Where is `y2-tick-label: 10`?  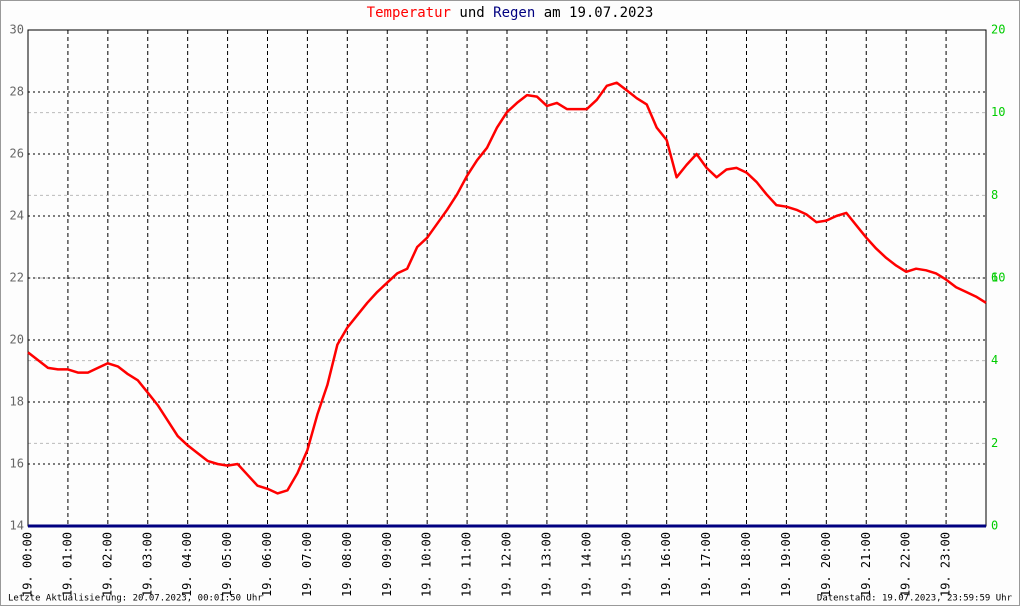
y2-tick-label: 10 is located at coordinates (998, 278).